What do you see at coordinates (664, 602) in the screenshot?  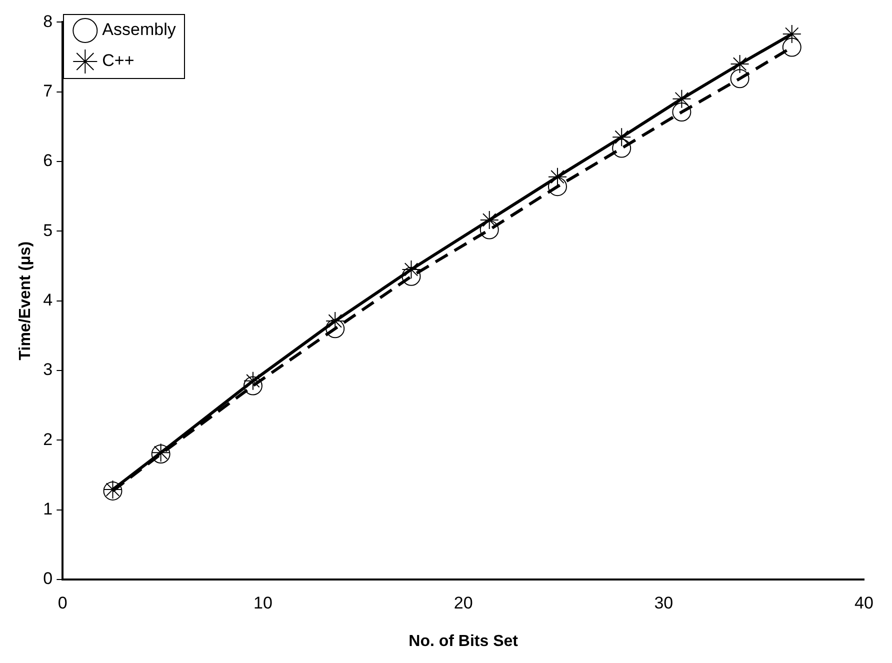 I see `x-tick-label: 30` at bounding box center [664, 602].